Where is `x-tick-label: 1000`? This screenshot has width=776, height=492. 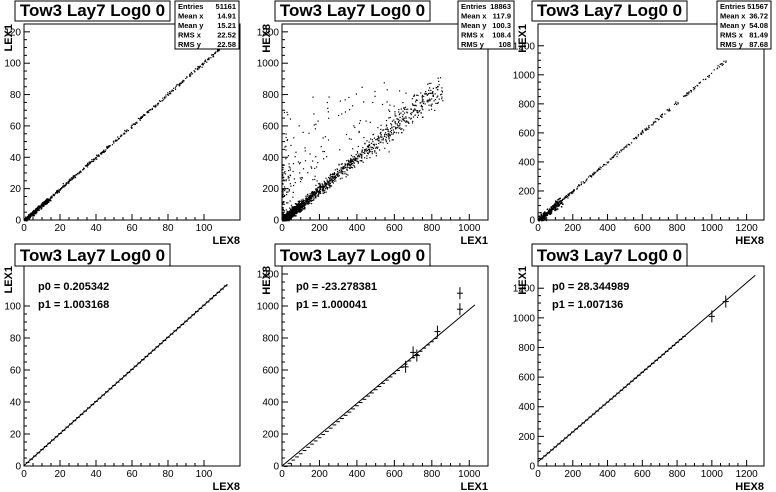 x-tick-label: 1000 is located at coordinates (712, 474).